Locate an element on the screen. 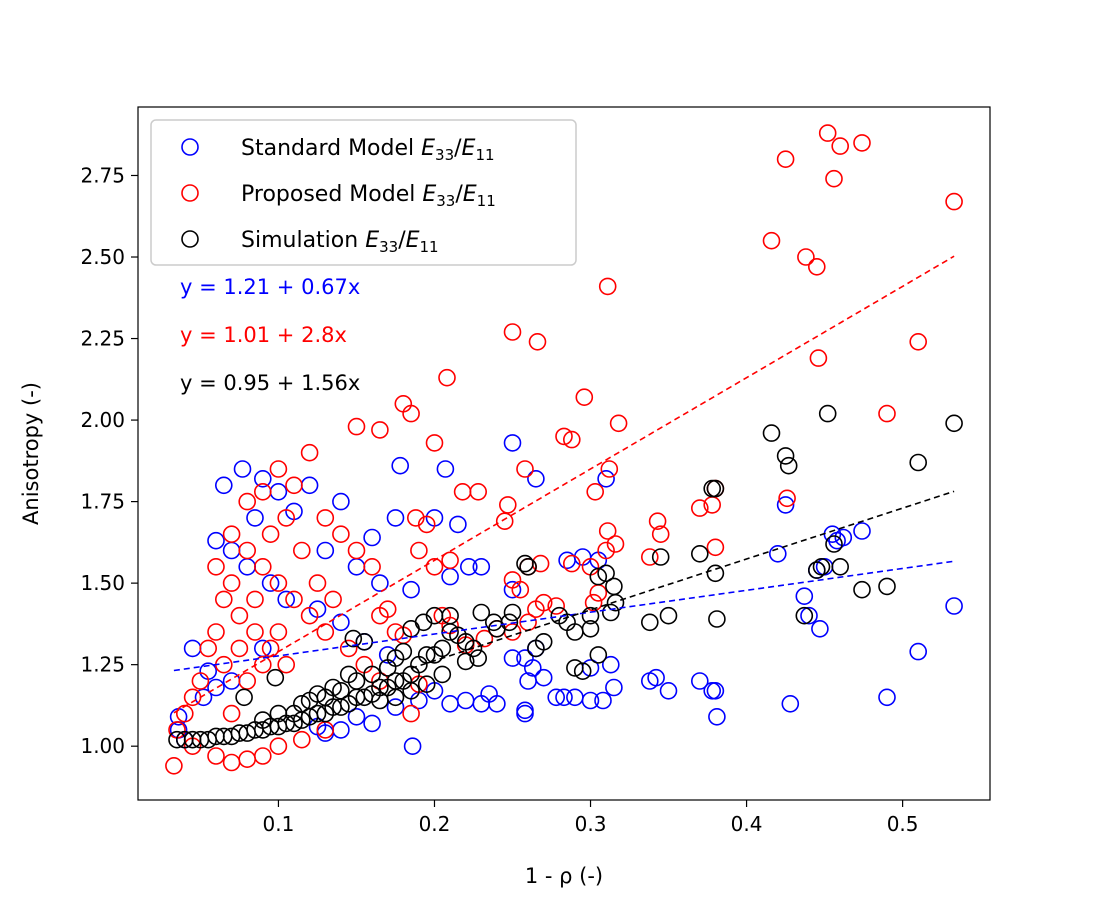  x-tick-label: 0.3 is located at coordinates (591, 824).